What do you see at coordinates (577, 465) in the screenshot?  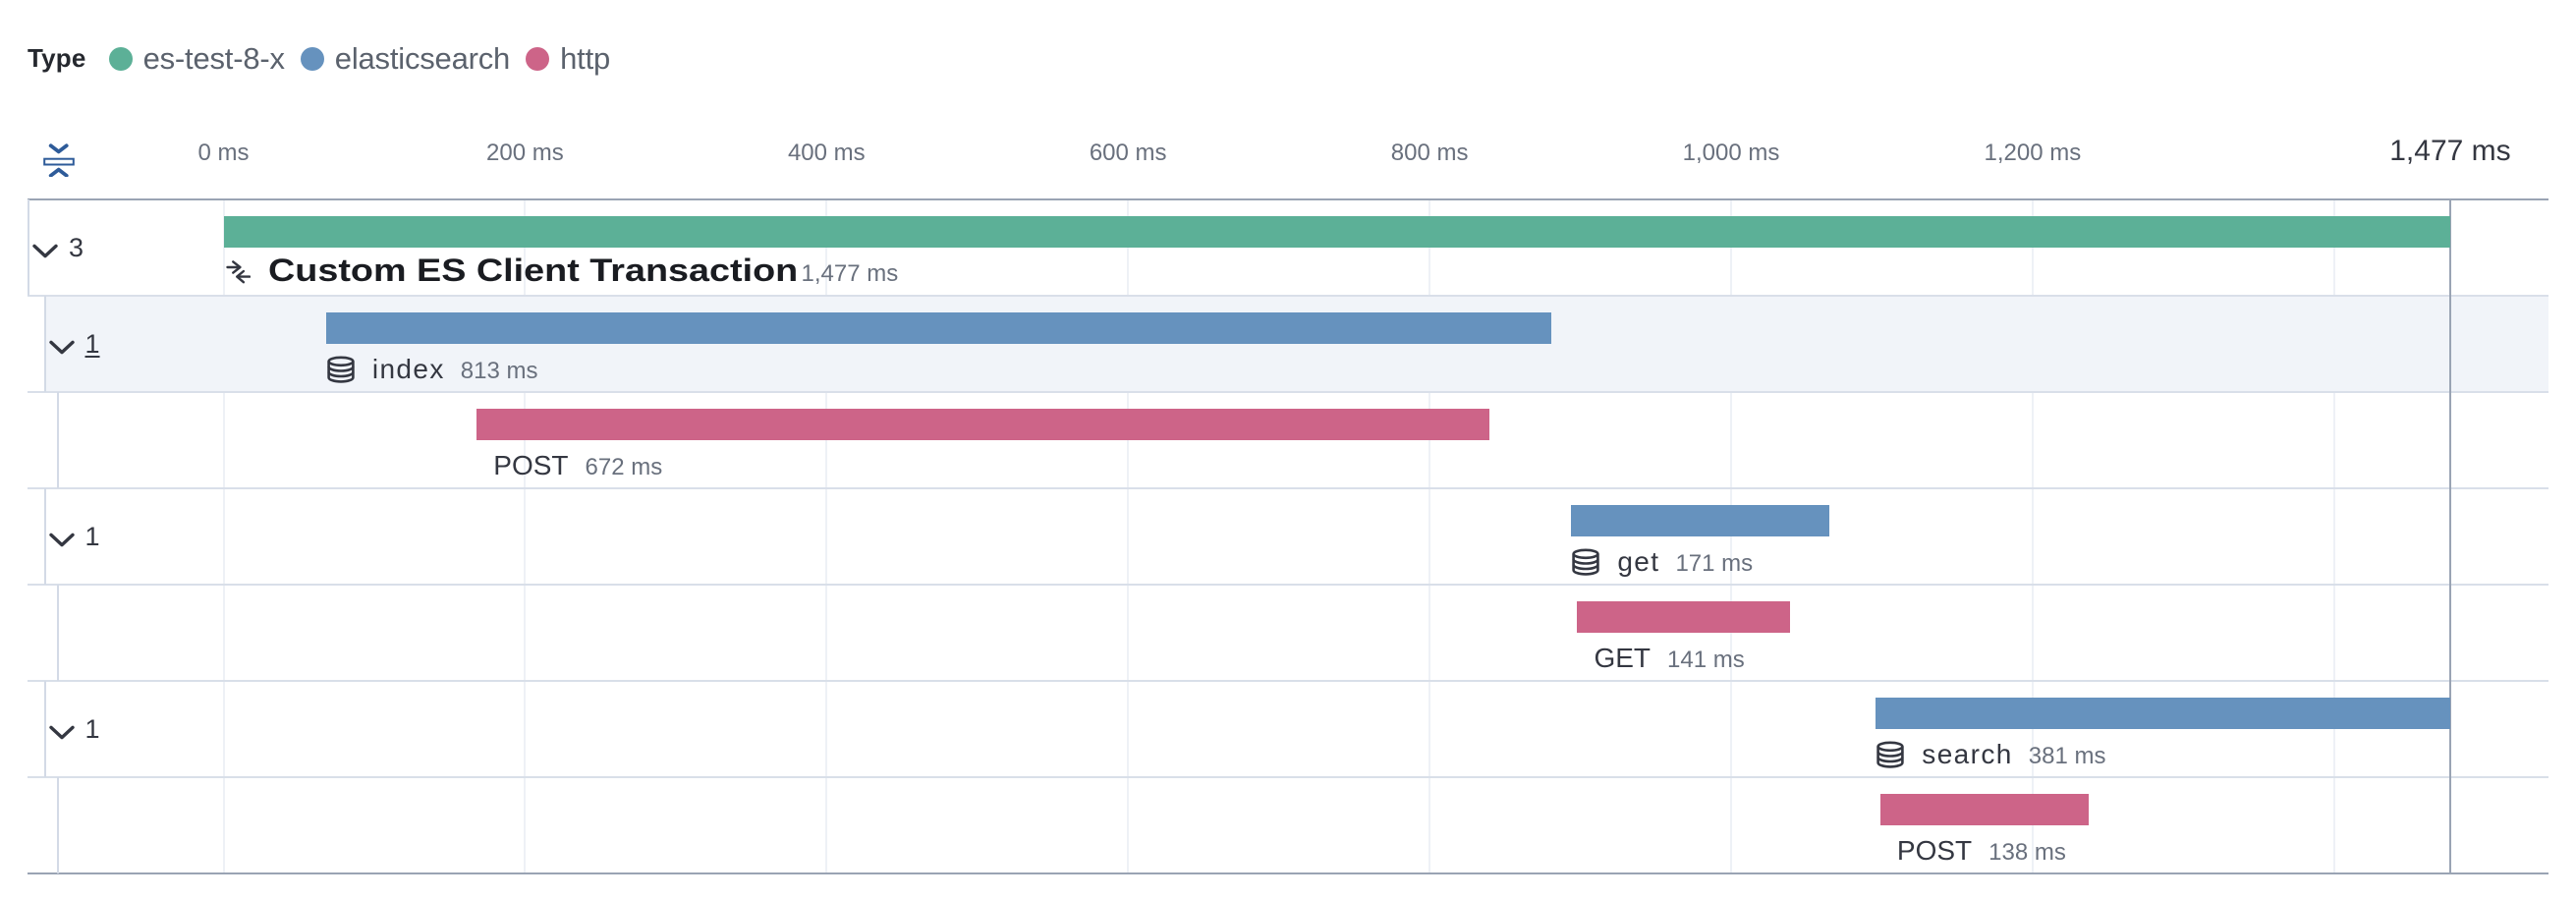 I see `span-label-post: POST 672 ms` at bounding box center [577, 465].